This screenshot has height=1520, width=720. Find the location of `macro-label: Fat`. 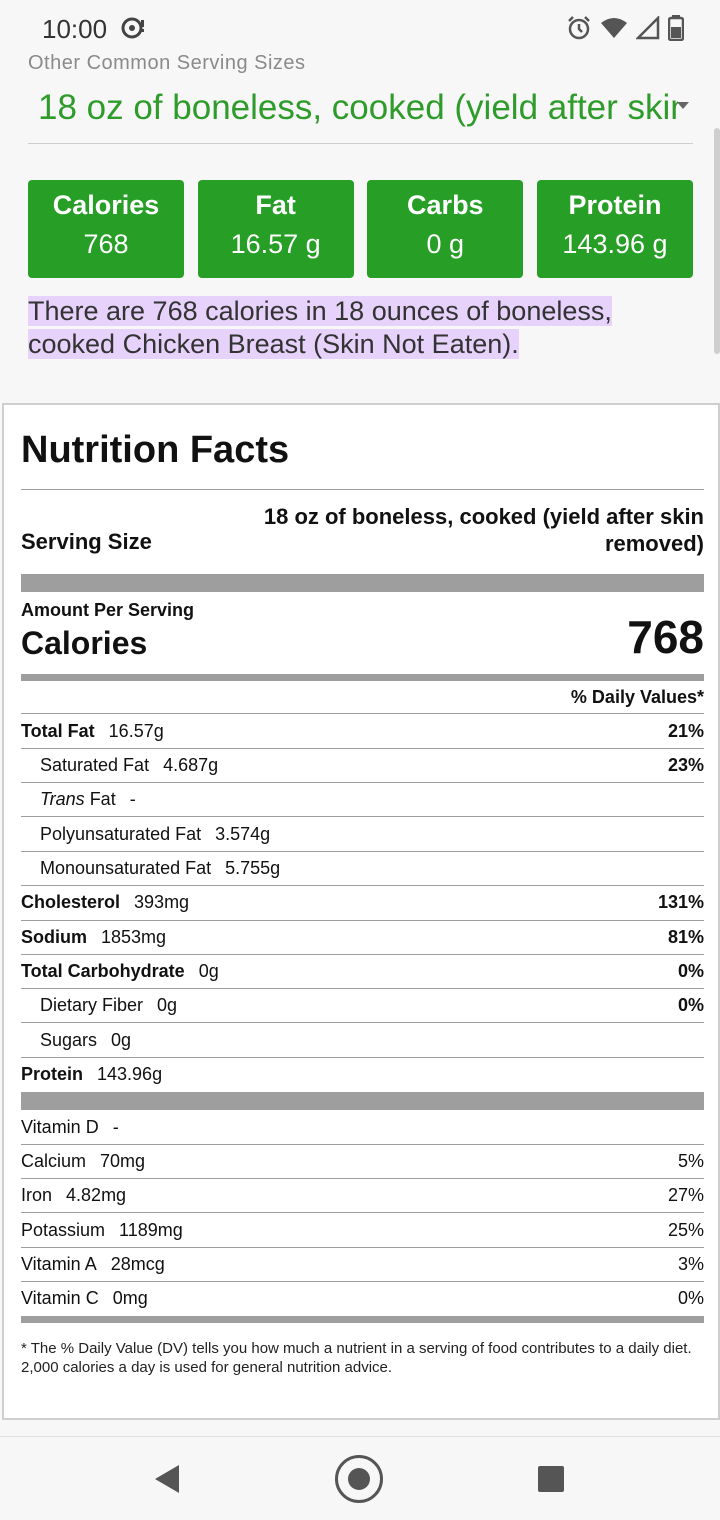

macro-label: Fat is located at coordinates (275, 205).